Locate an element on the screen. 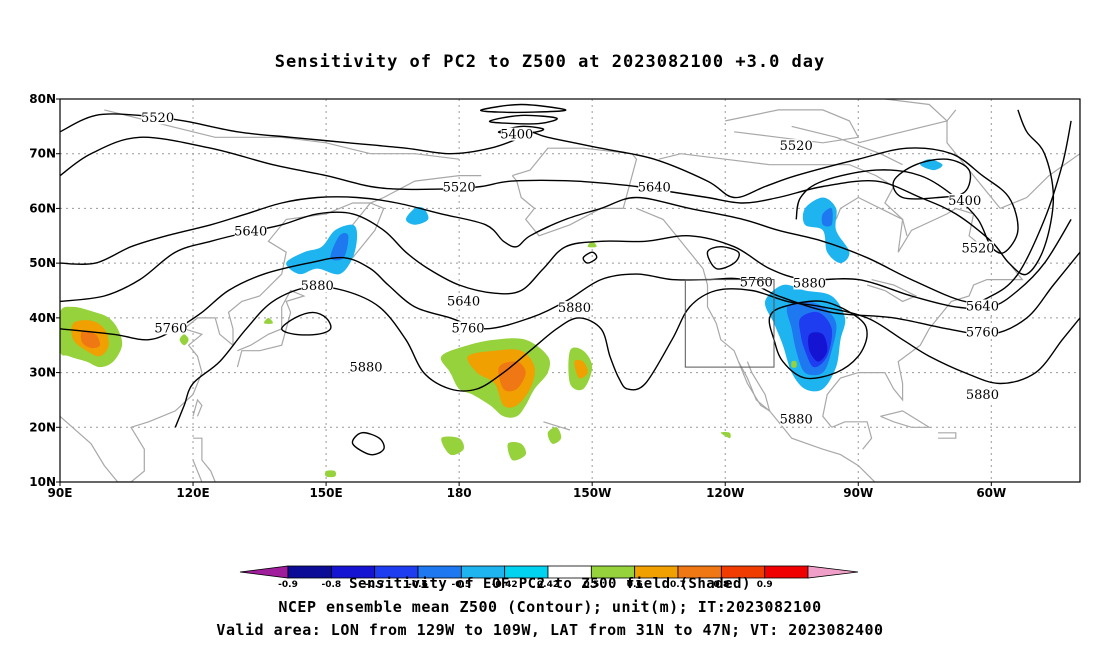 This screenshot has width=1100, height=650. valid-area-box is located at coordinates (729, 323).